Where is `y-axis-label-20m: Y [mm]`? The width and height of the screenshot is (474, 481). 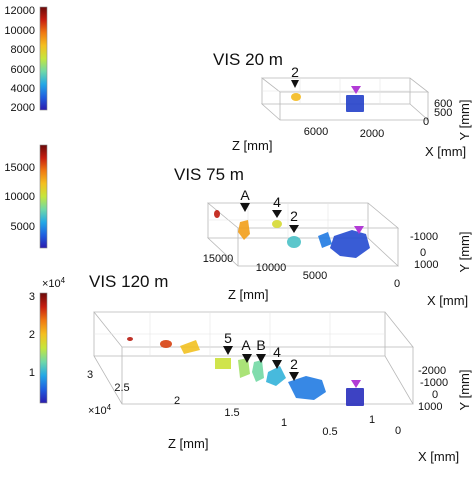 y-axis-label-20m: Y [mm] is located at coordinates (464, 120).